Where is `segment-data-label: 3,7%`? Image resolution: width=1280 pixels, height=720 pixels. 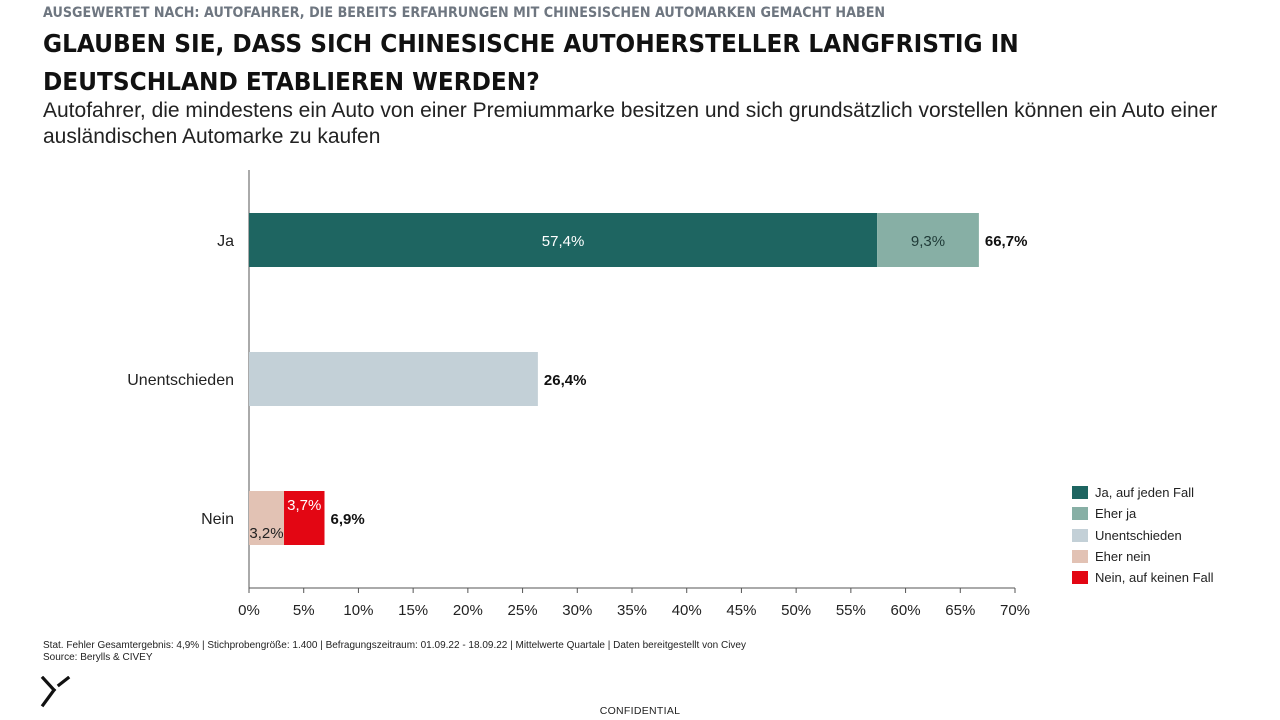
segment-data-label: 3,7% is located at coordinates (304, 505).